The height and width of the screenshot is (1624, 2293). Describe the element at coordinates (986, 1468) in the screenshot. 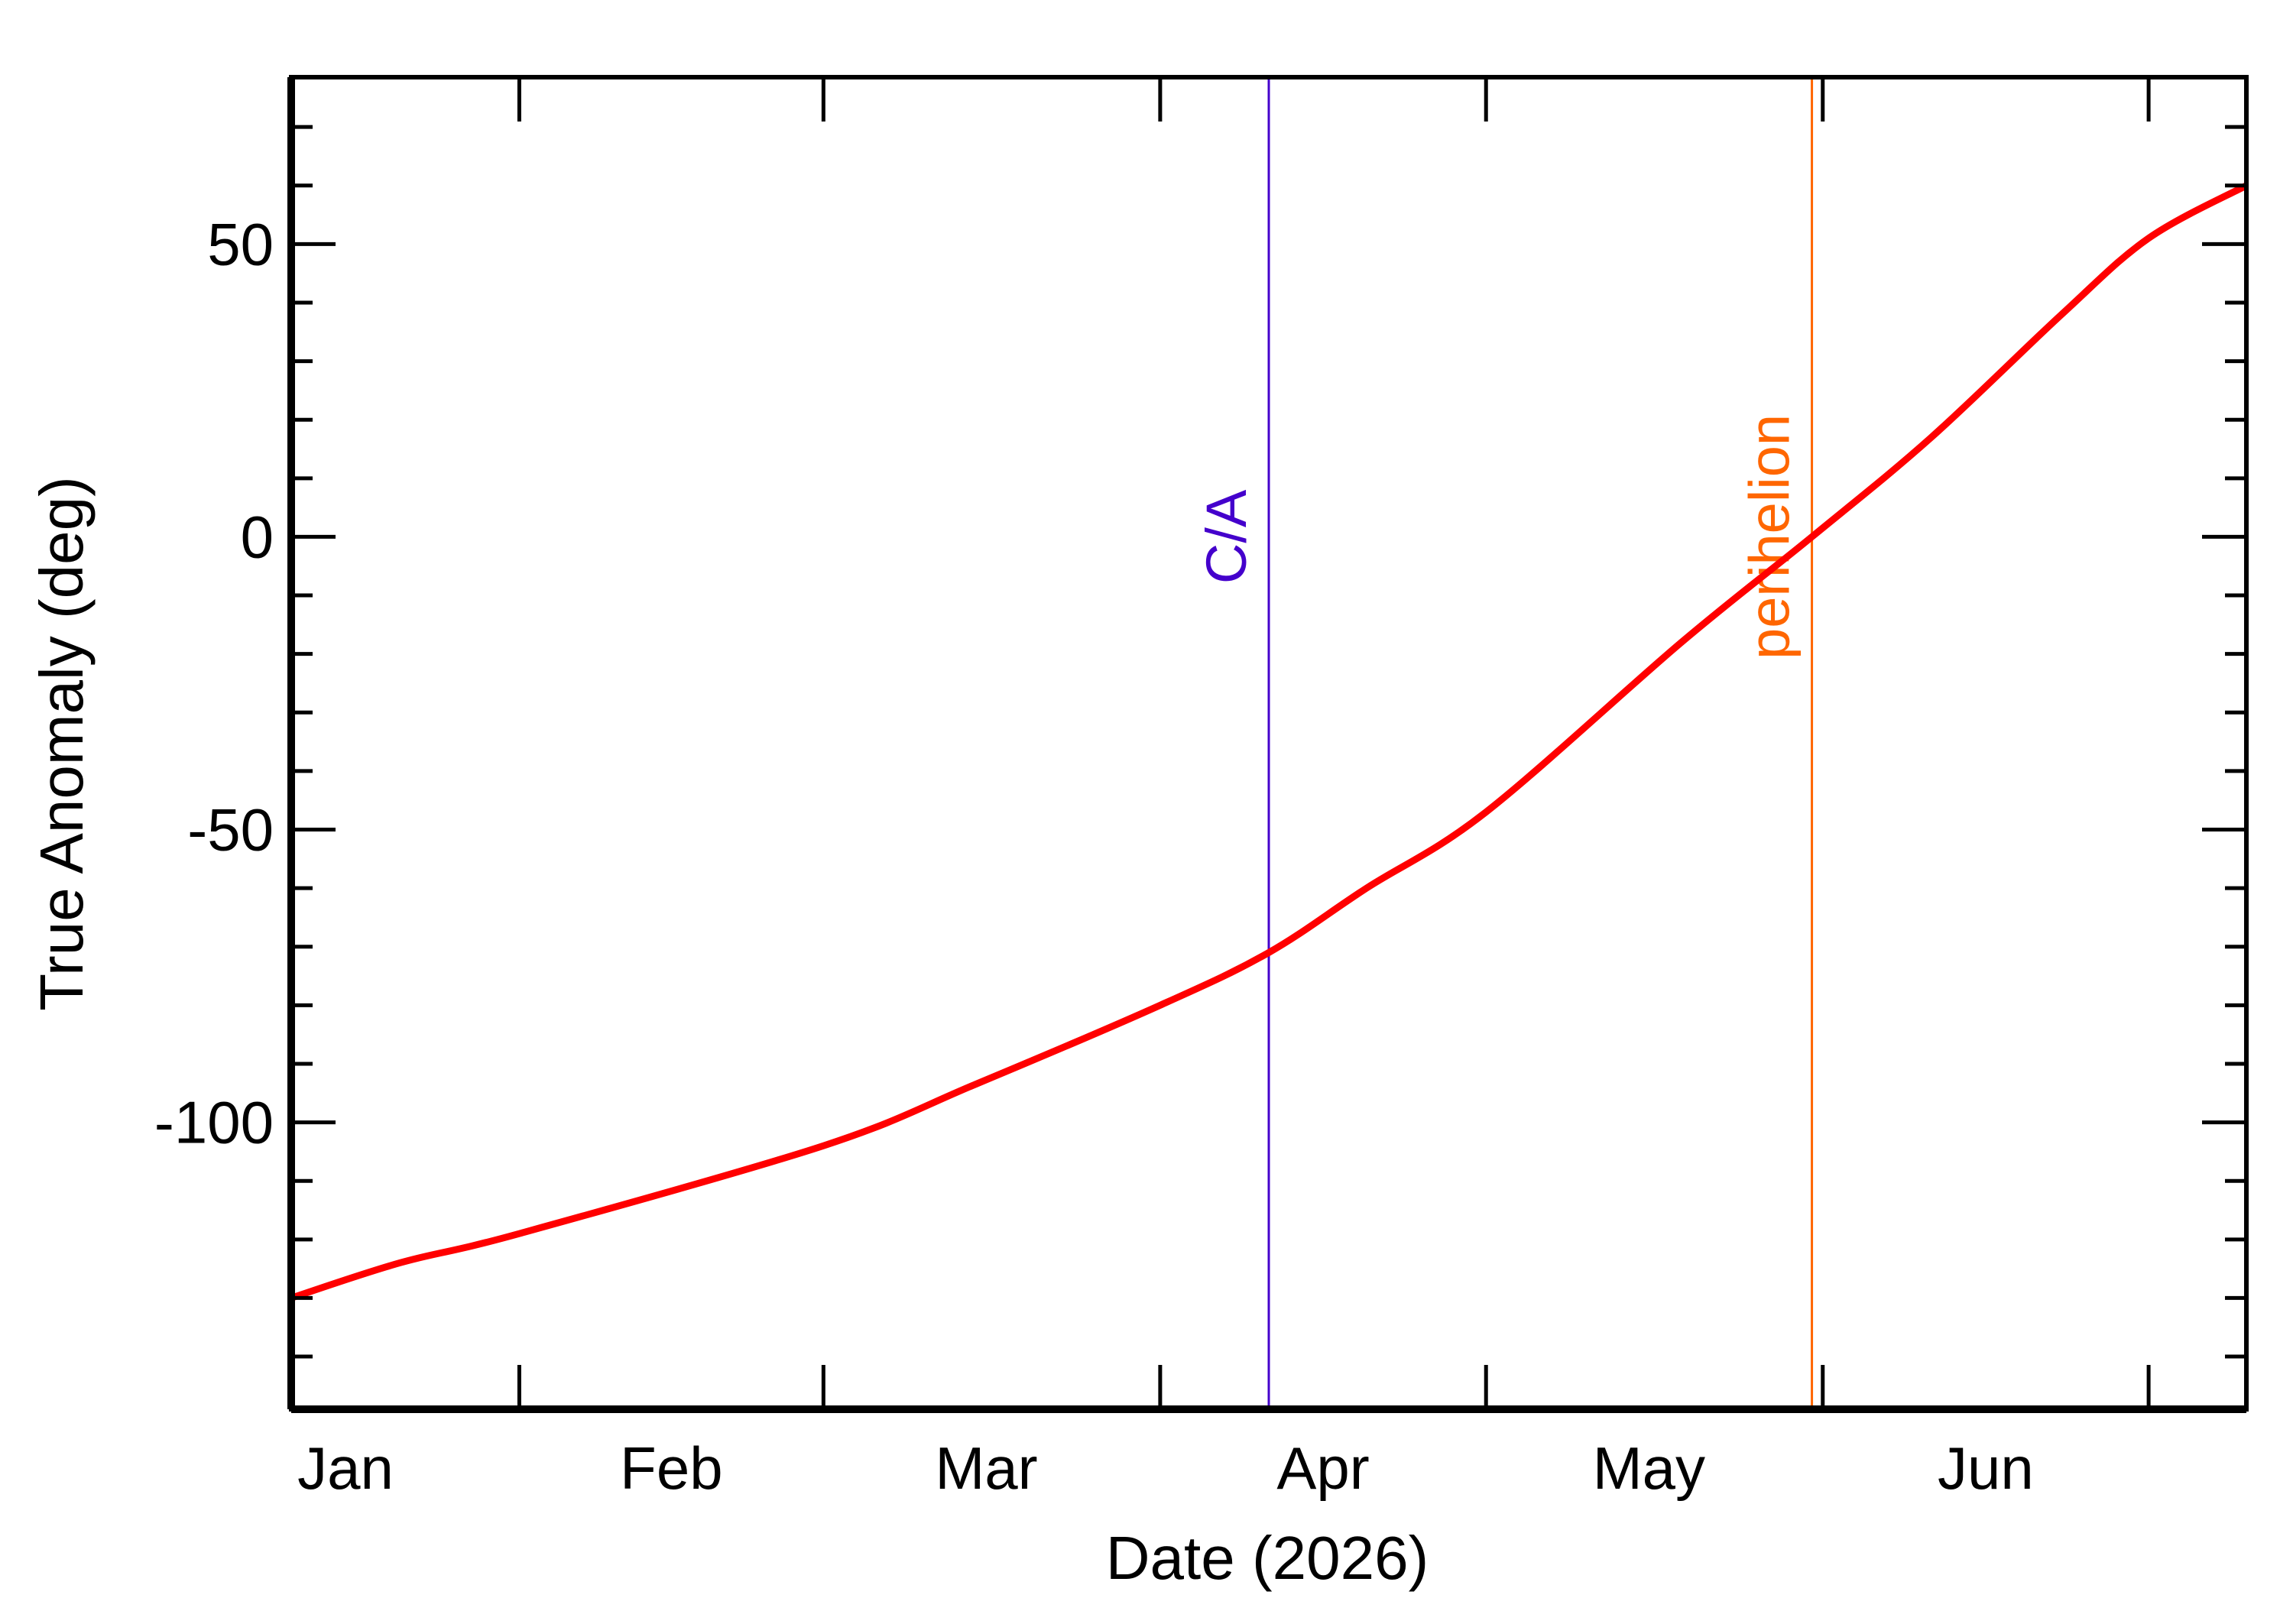

I see `x-tick-label: Mar` at that location.